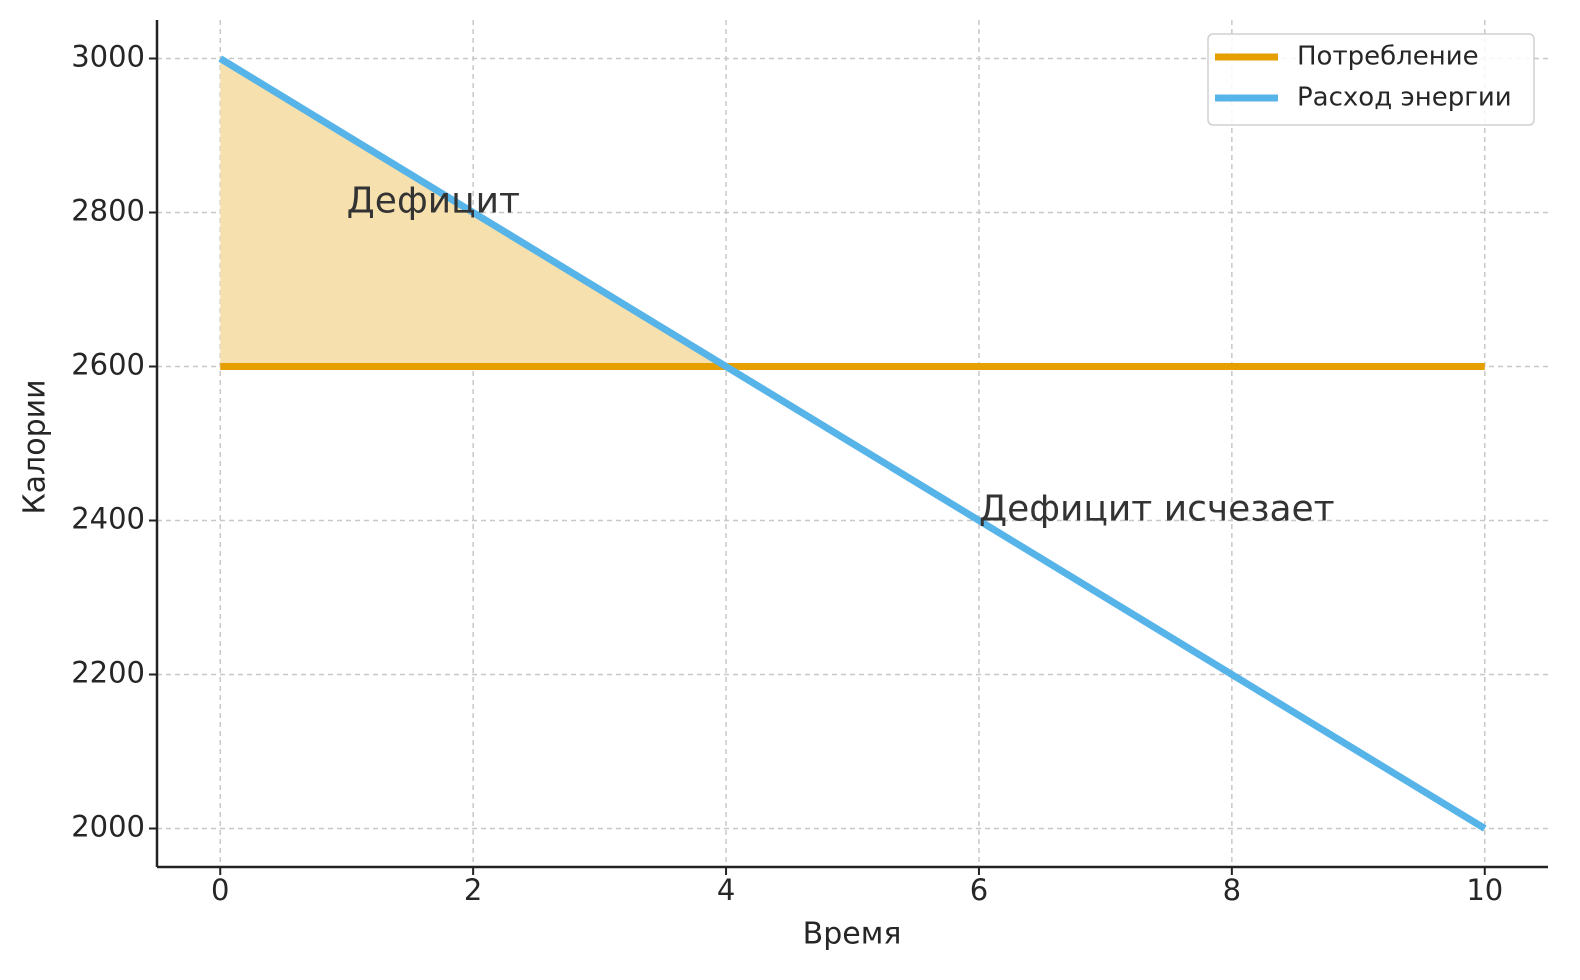  Describe the element at coordinates (1484, 890) in the screenshot. I see `x-tick-label: 10` at that location.